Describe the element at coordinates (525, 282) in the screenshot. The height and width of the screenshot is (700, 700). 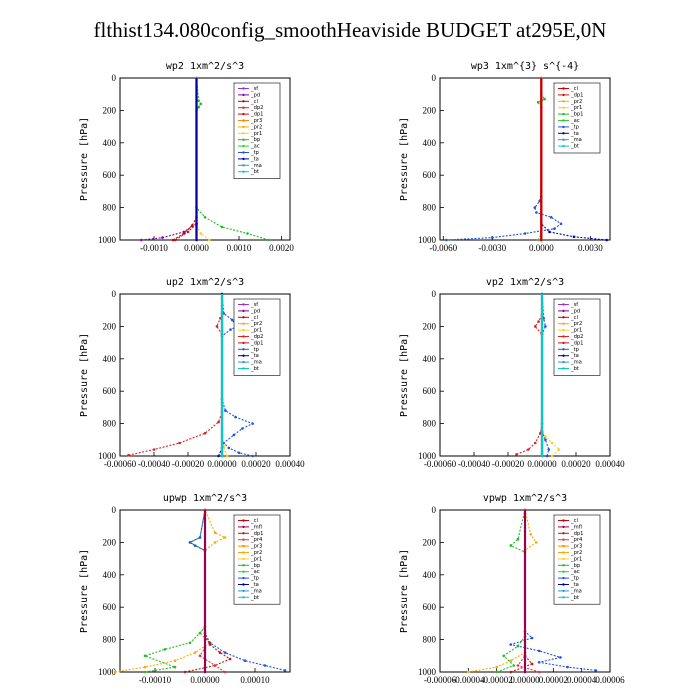
I see `chart-title: vp2 1xm^2/s^3` at that location.